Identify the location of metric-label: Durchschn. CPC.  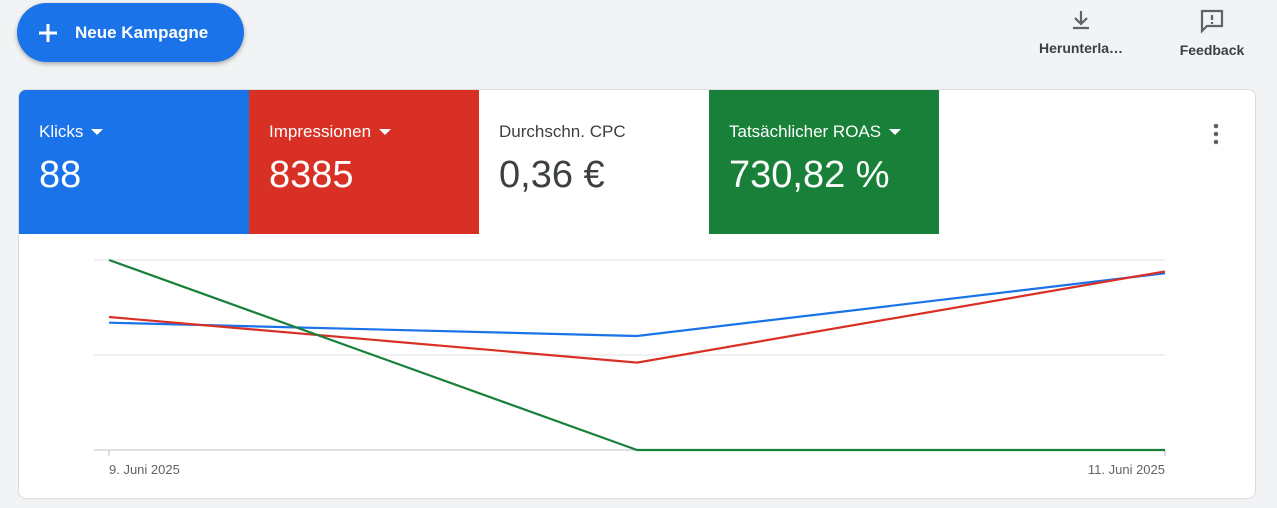
(562, 131).